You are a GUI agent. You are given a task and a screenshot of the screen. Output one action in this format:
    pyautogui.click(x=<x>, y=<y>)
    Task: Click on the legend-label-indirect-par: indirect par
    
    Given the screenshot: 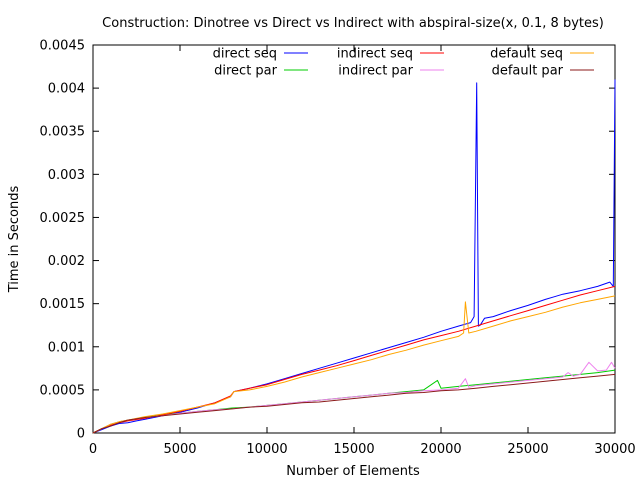 What is the action you would take?
    pyautogui.click(x=375, y=71)
    